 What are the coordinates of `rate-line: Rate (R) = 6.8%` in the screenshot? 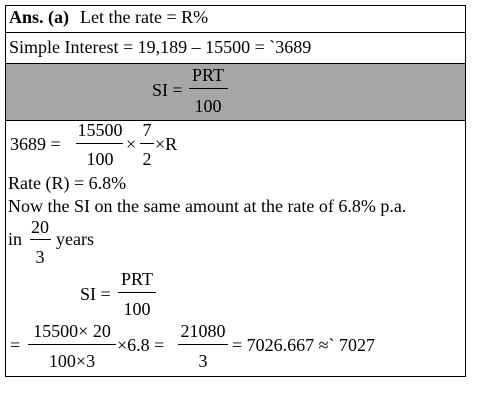 It's located at (67, 183).